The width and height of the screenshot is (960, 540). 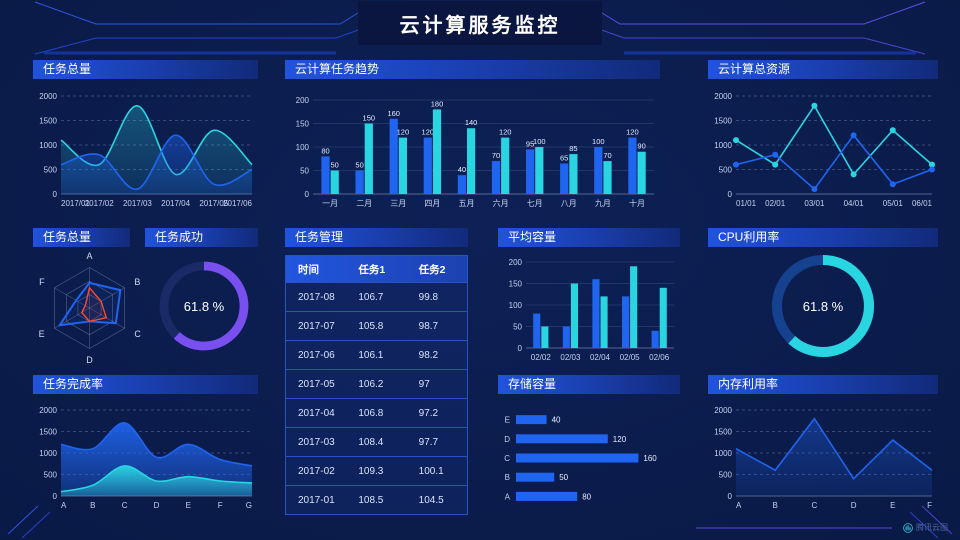 I want to click on table-cell: 2017-01, so click(x=316, y=500).